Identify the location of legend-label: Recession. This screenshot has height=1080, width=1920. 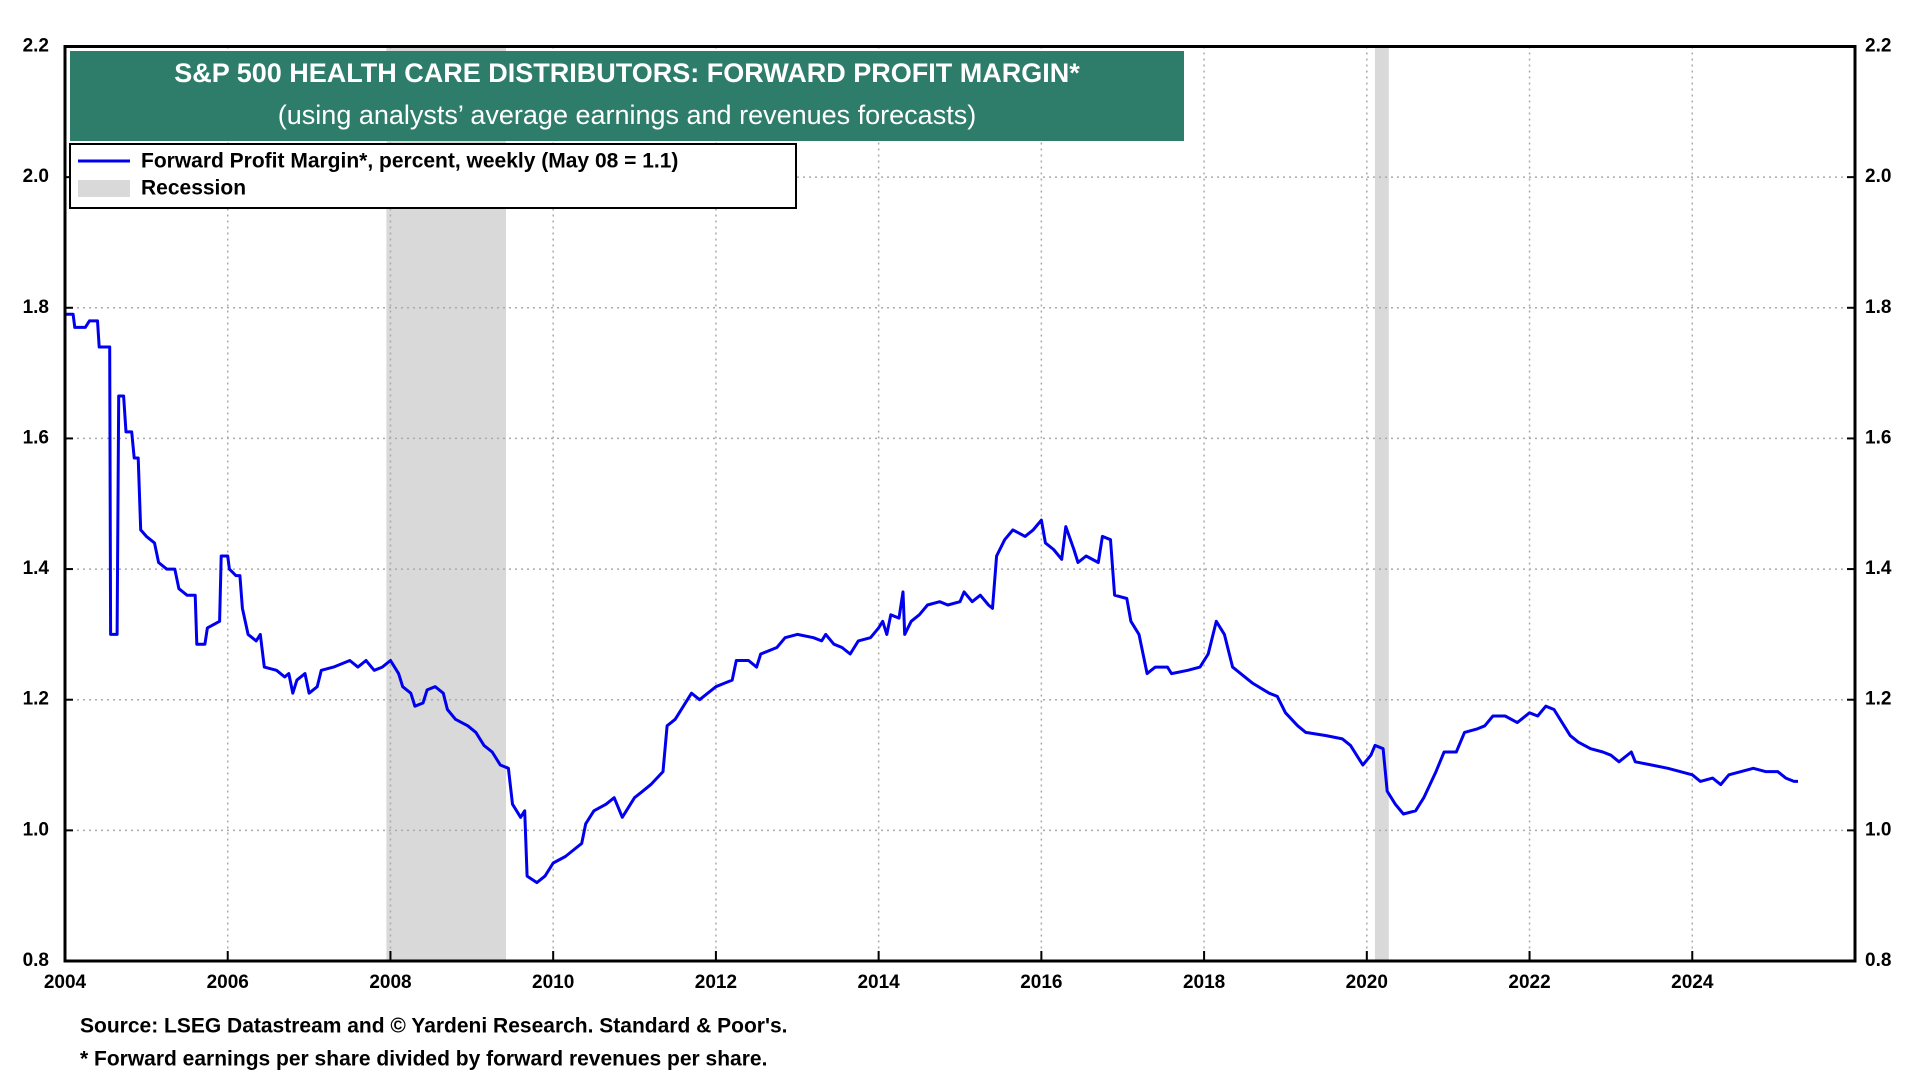
(193, 188).